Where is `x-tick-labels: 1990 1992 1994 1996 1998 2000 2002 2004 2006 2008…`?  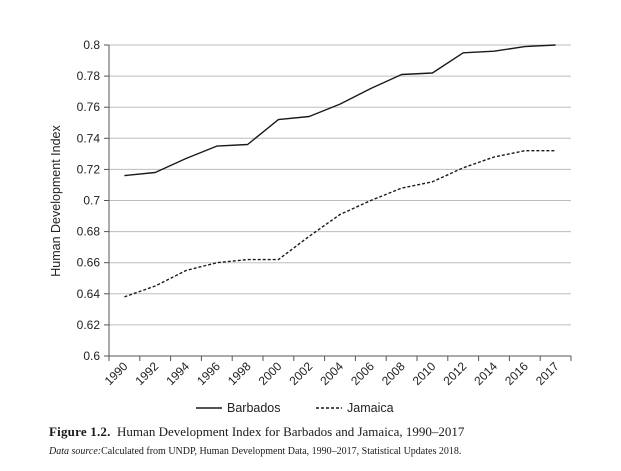 x-tick-labels: 1990 1992 1994 1996 1998 2000 2002 2004 2006 2008… is located at coordinates (332, 373).